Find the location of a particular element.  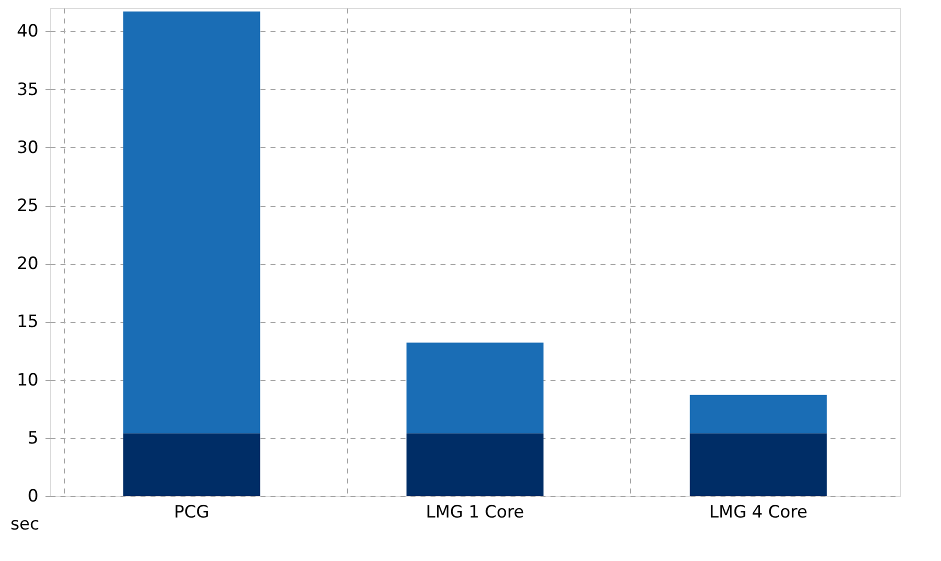

x-tick-label: LMG 4 Core is located at coordinates (758, 512).